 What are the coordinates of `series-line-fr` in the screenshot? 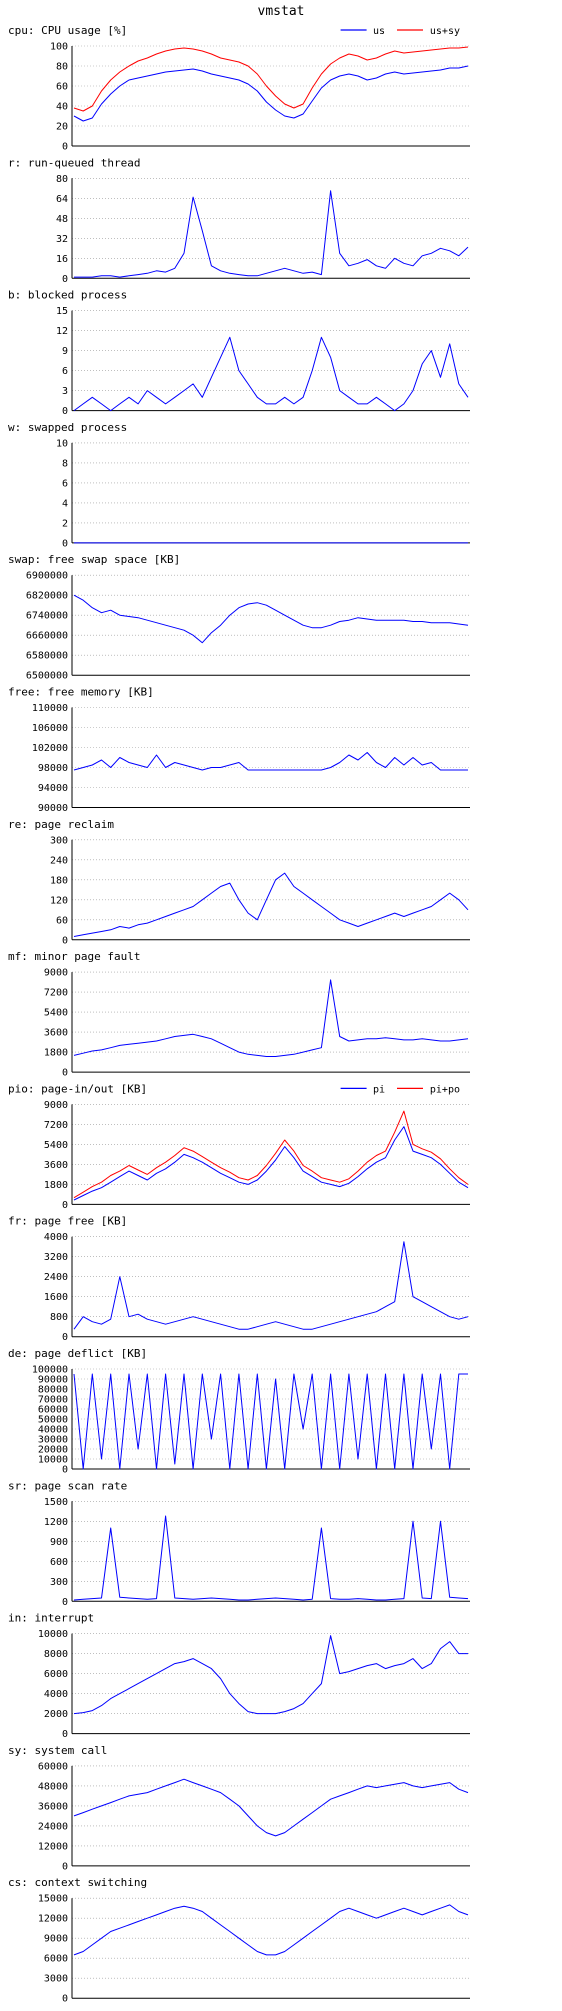 It's located at (271, 1285).